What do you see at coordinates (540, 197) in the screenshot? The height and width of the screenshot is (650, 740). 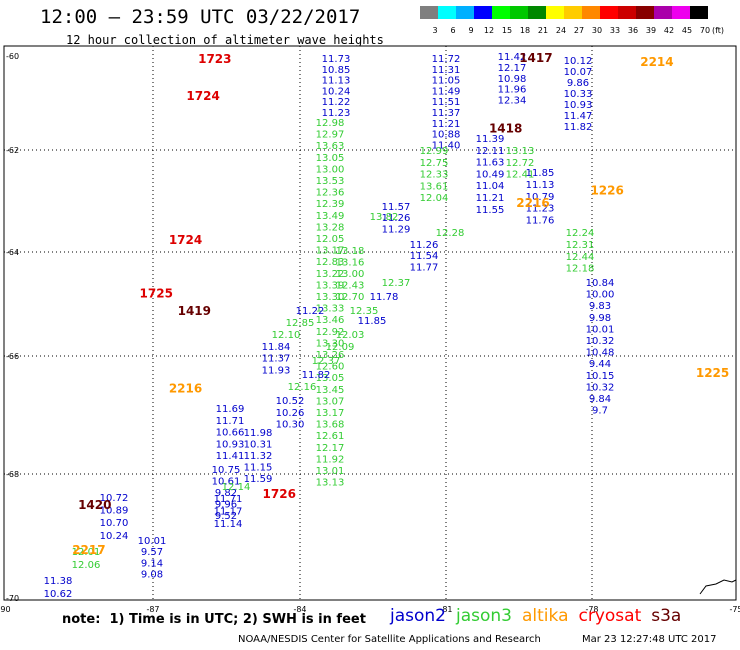 I see `swh-value: 10.79` at bounding box center [540, 197].